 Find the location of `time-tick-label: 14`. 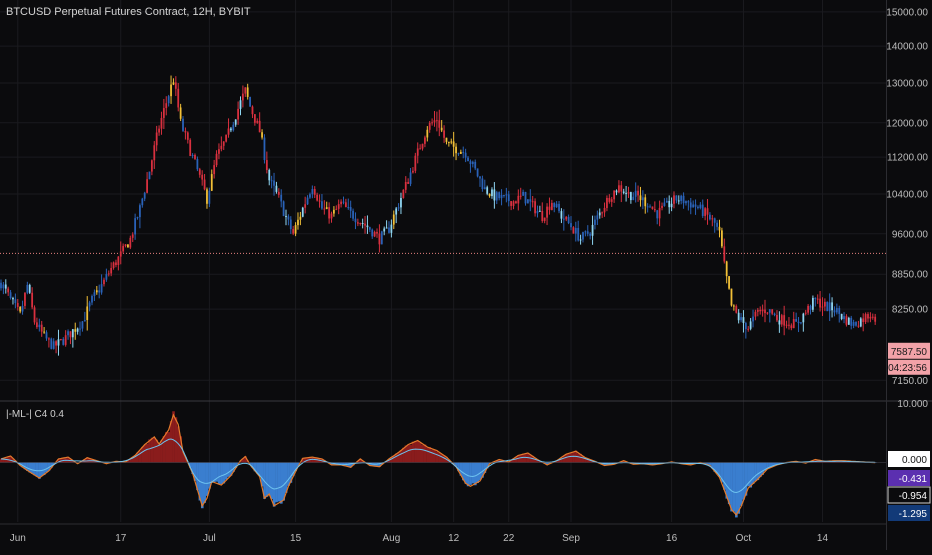

time-tick-label: 14 is located at coordinates (823, 538).